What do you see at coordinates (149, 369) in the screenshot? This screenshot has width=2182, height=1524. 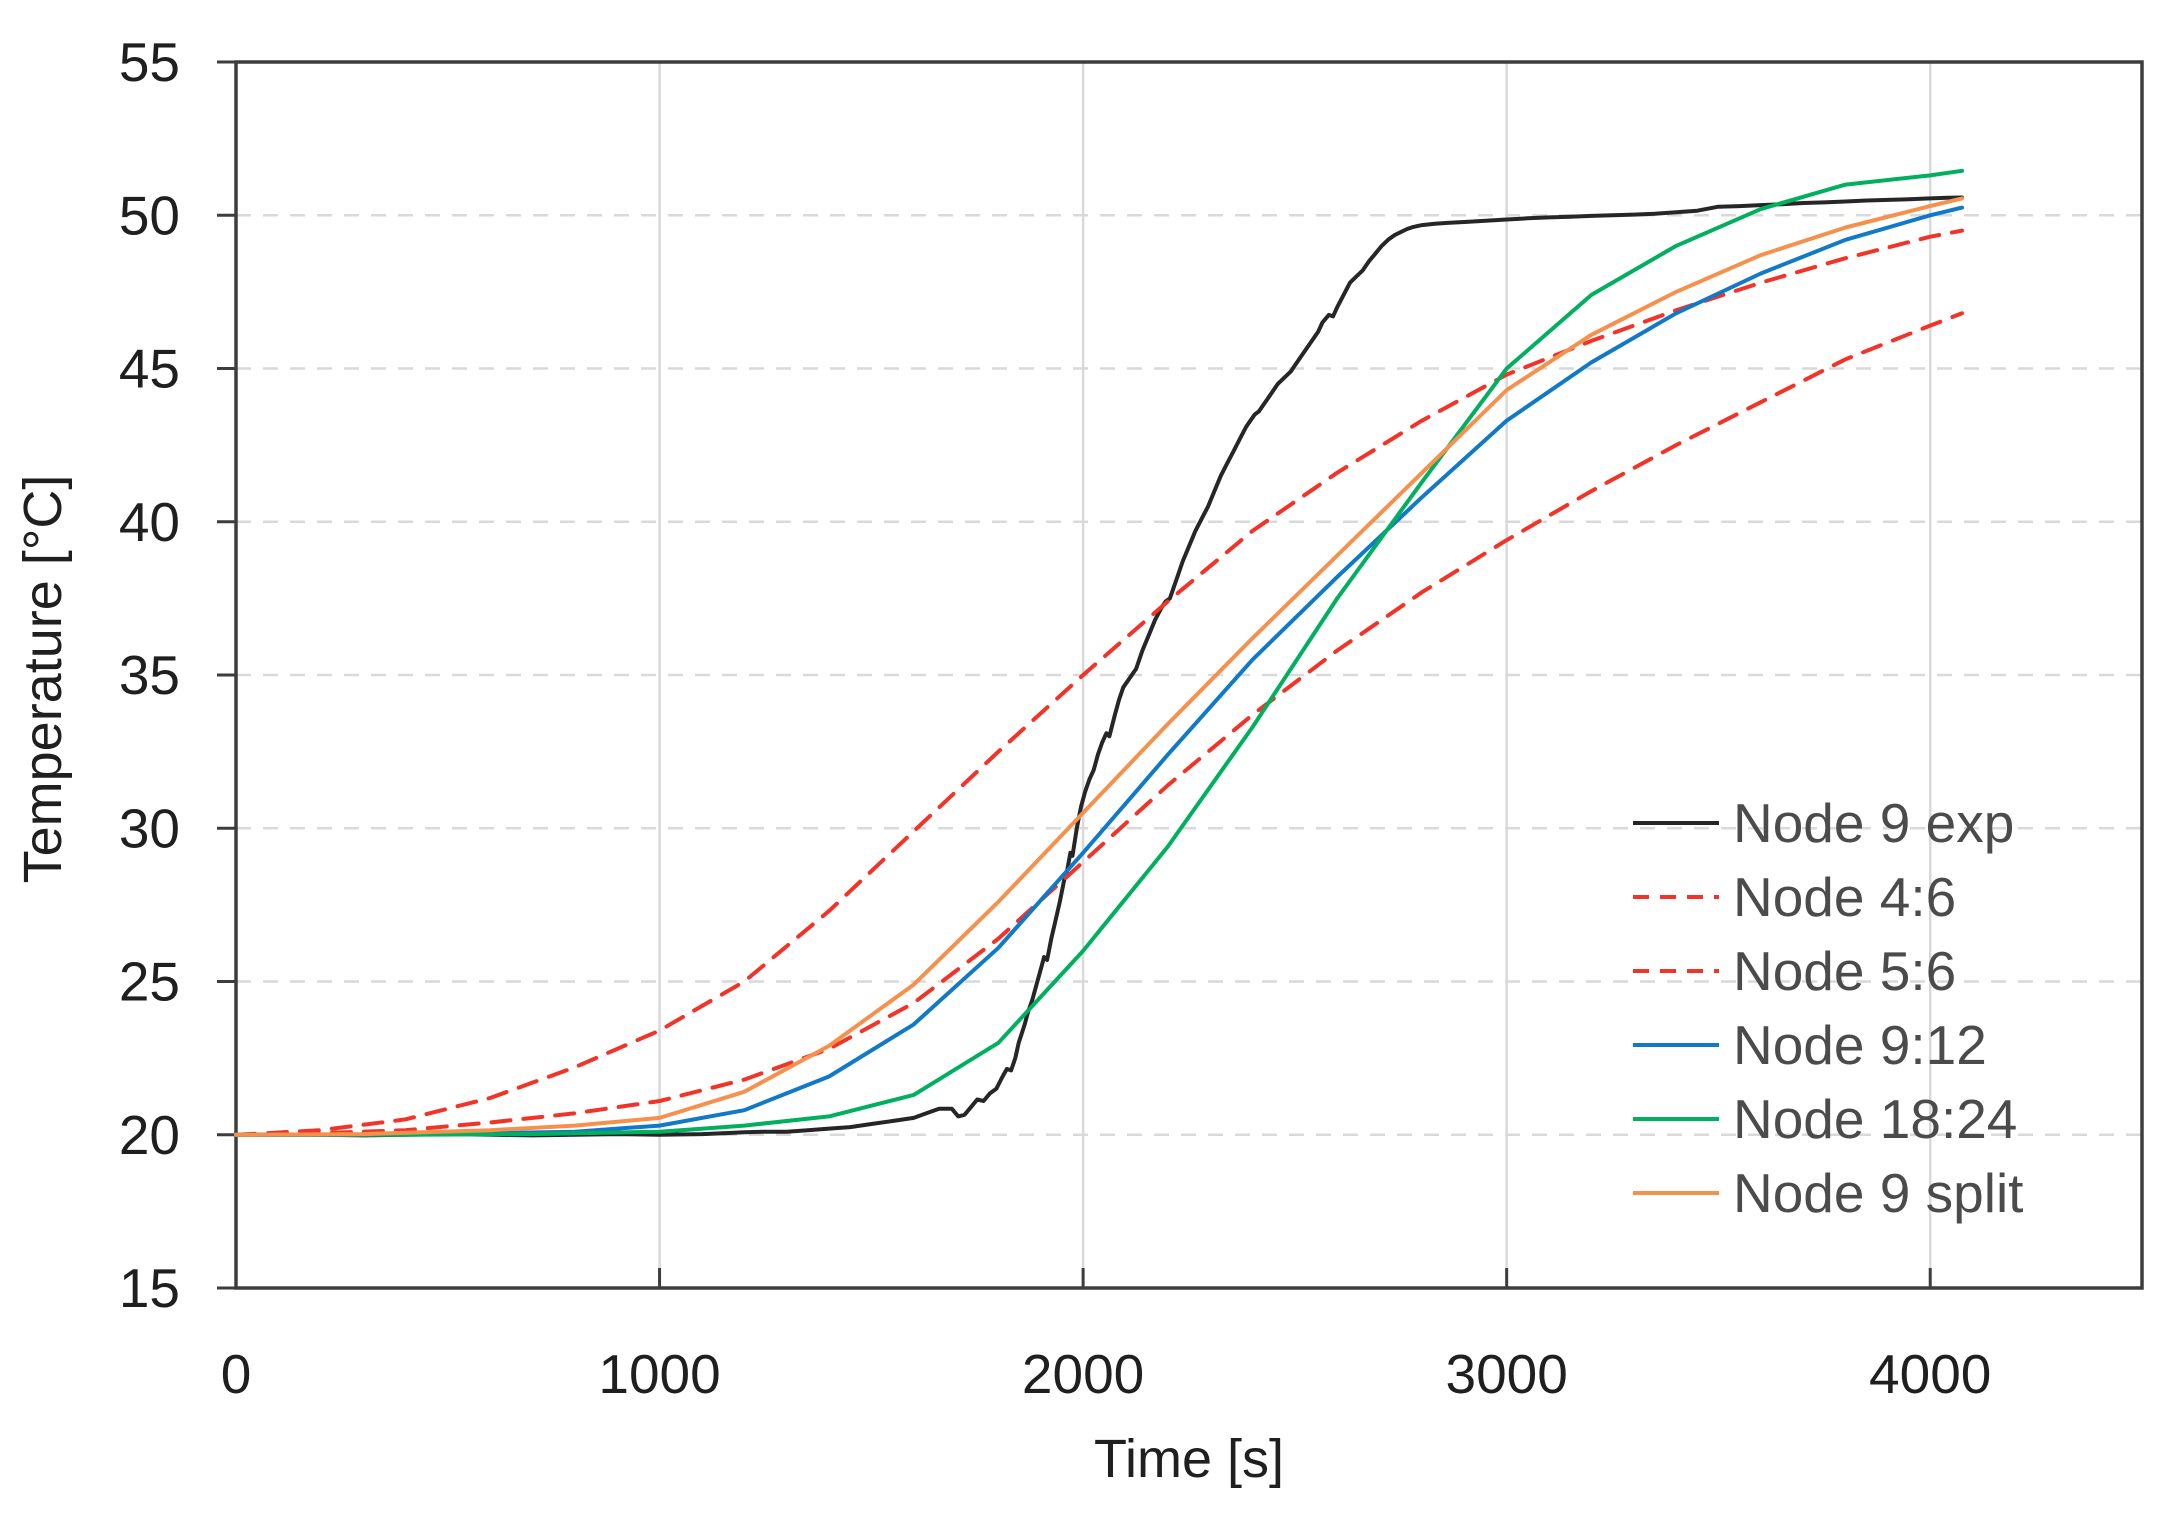 I see `y-tick-label: 45` at bounding box center [149, 369].